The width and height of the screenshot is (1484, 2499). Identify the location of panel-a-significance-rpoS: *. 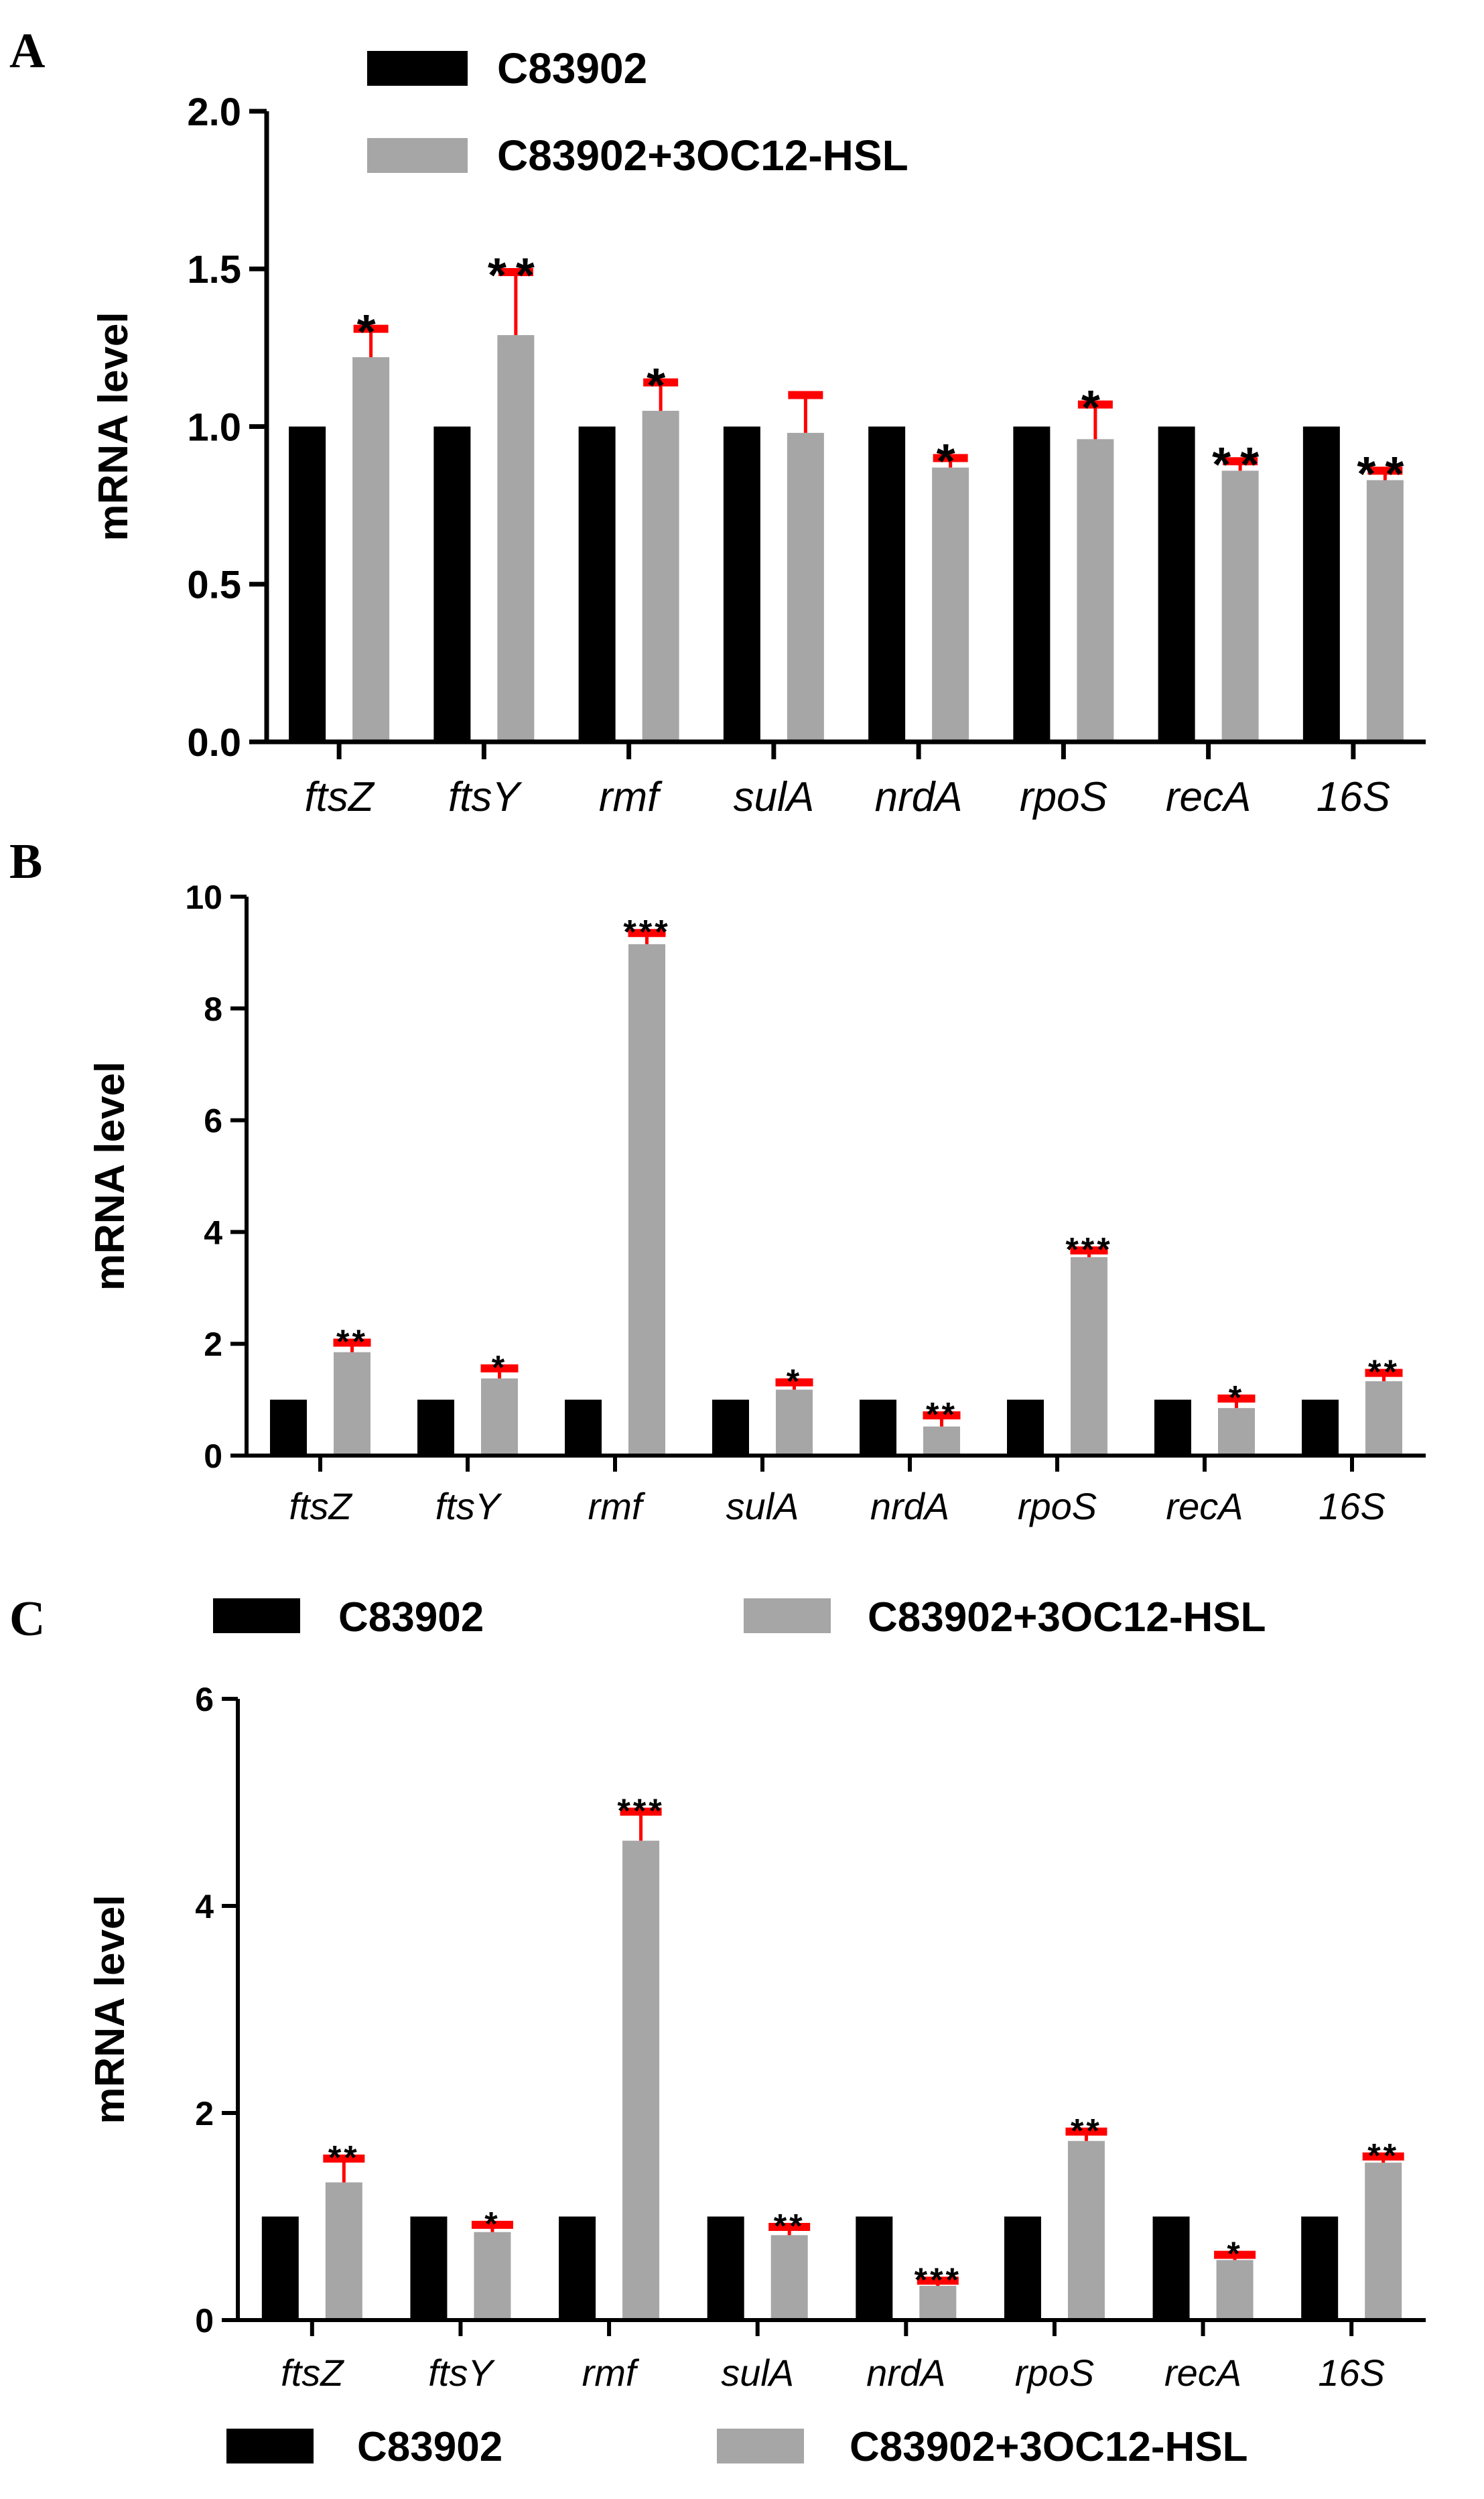
(1095, 408).